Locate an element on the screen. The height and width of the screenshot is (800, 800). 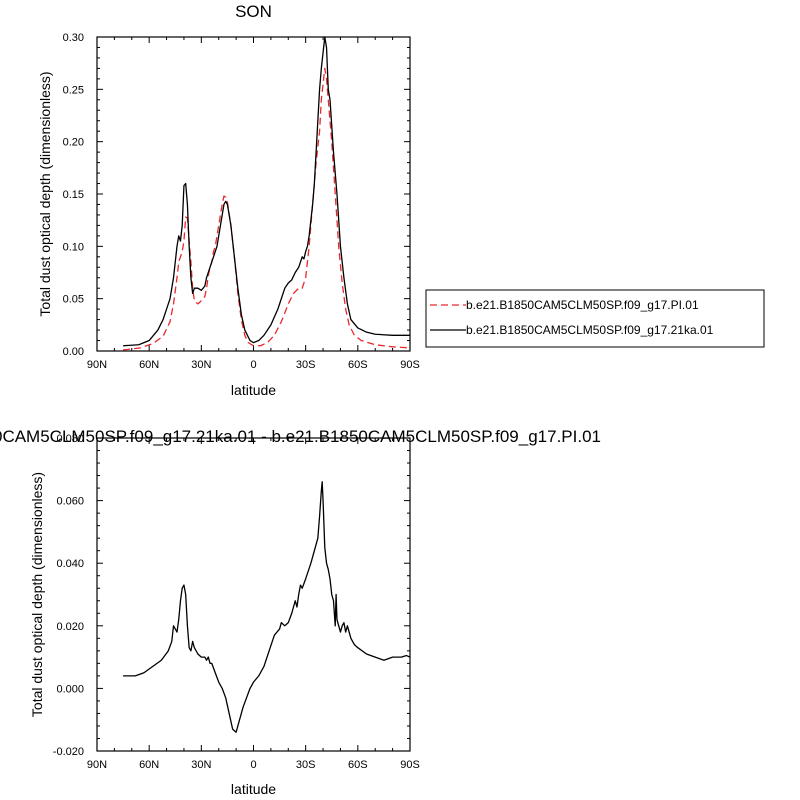
y-tick-label: 0.25 is located at coordinates (73, 90).